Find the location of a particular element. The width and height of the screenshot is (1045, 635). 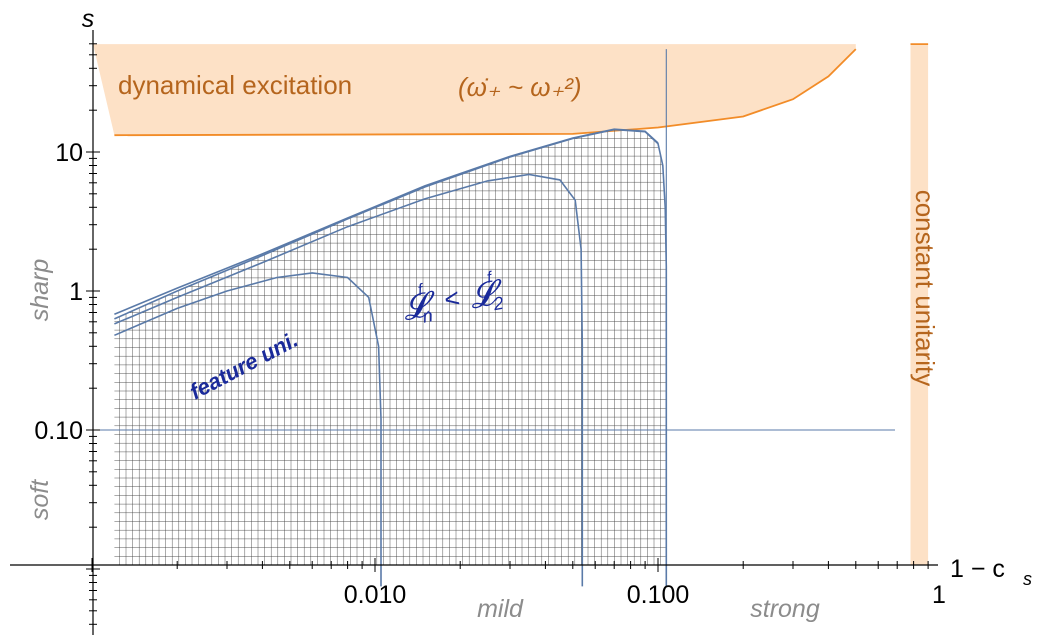

x-axis-label-subscript: s is located at coordinates (1027, 579).